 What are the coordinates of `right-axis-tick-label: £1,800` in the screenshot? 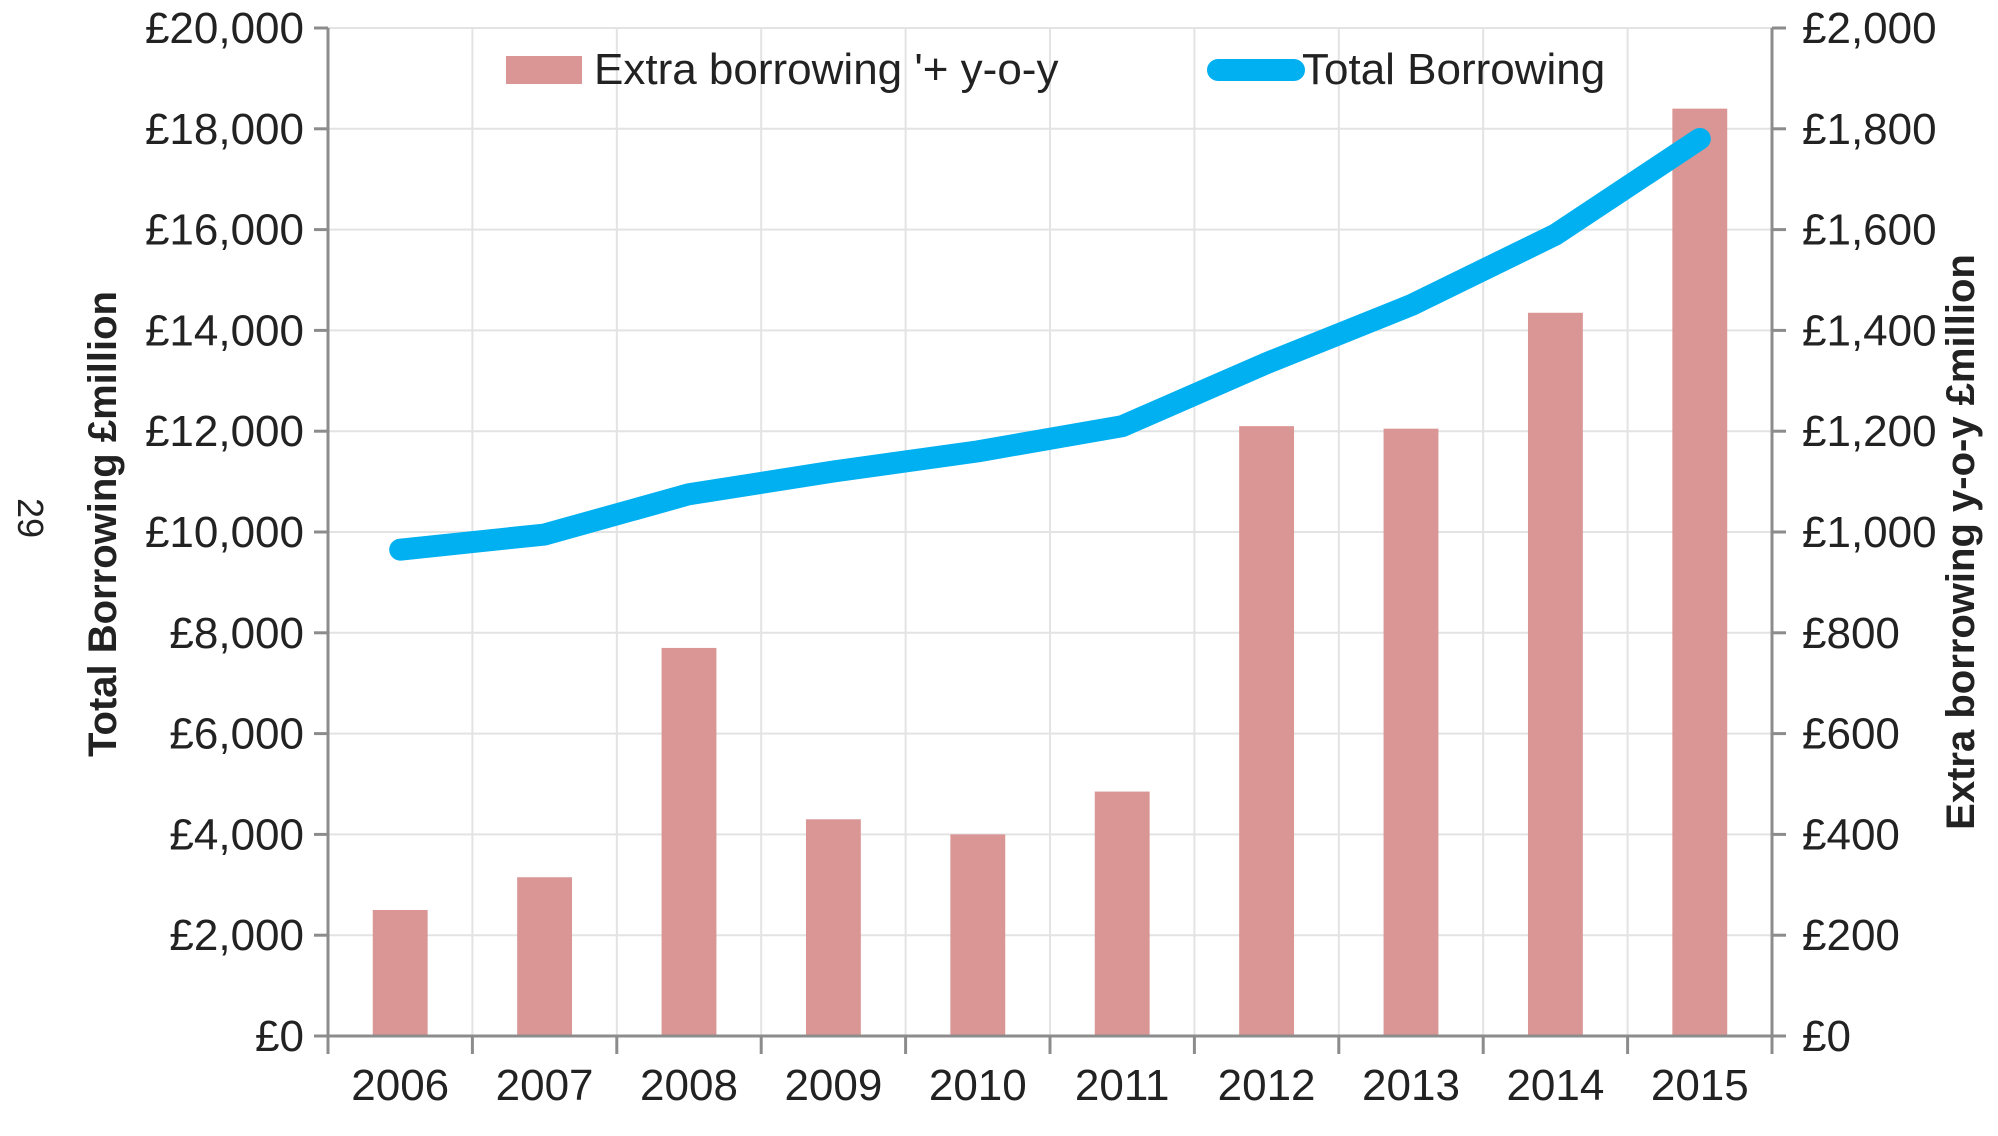 It's located at (1869, 129).